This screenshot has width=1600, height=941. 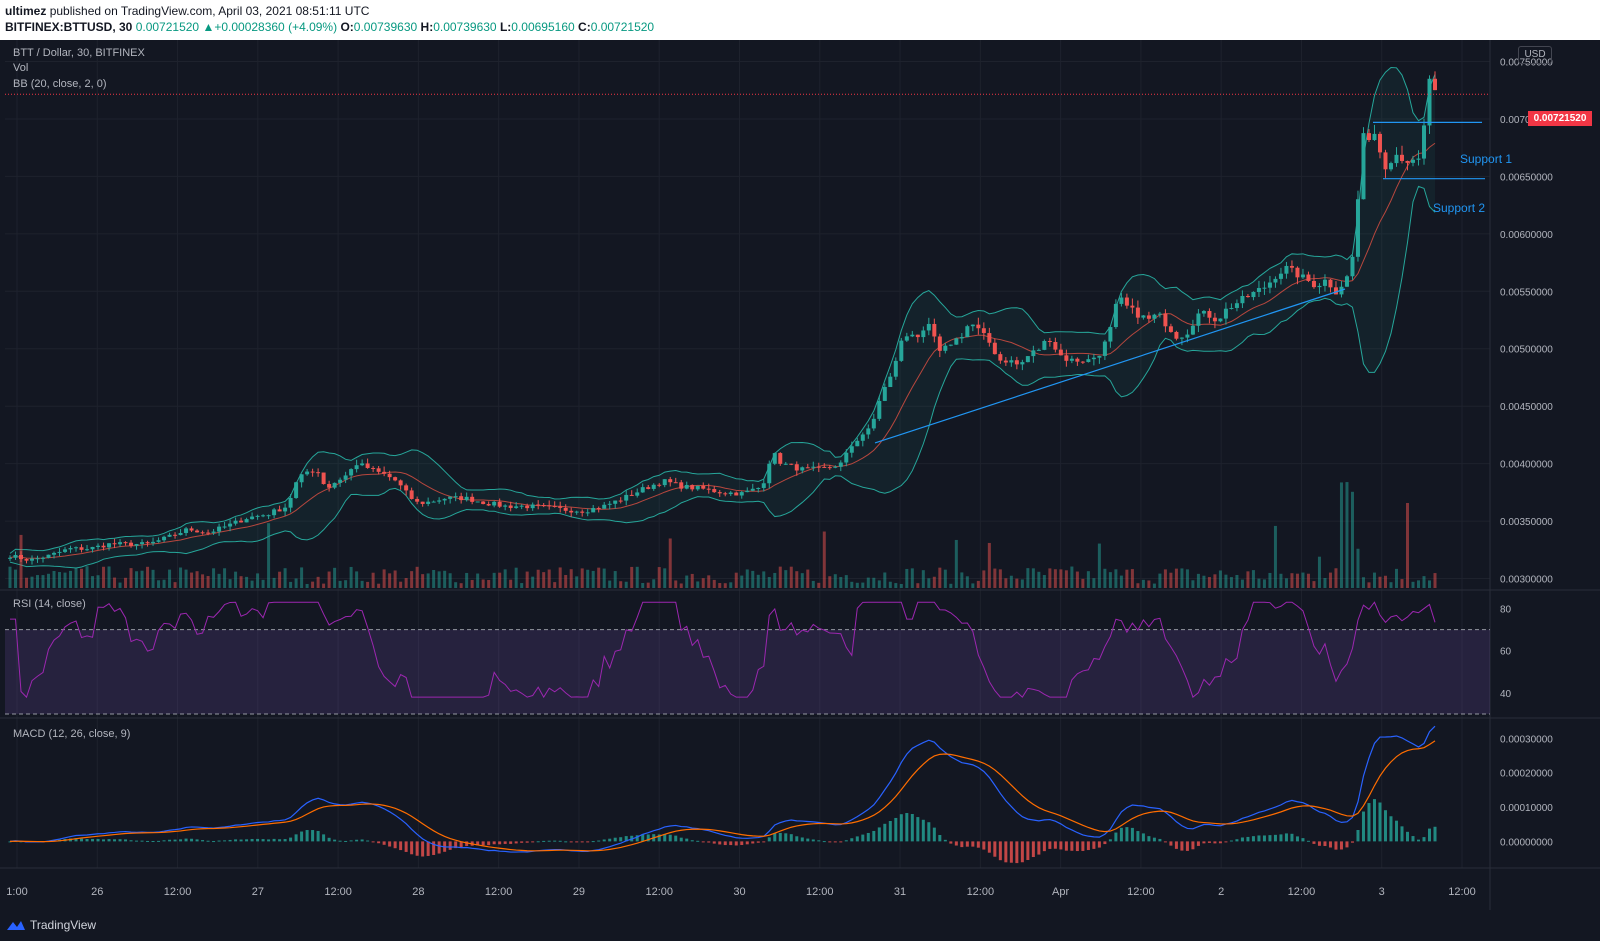 What do you see at coordinates (51, 925) in the screenshot?
I see `tradingview-logo: TradingView` at bounding box center [51, 925].